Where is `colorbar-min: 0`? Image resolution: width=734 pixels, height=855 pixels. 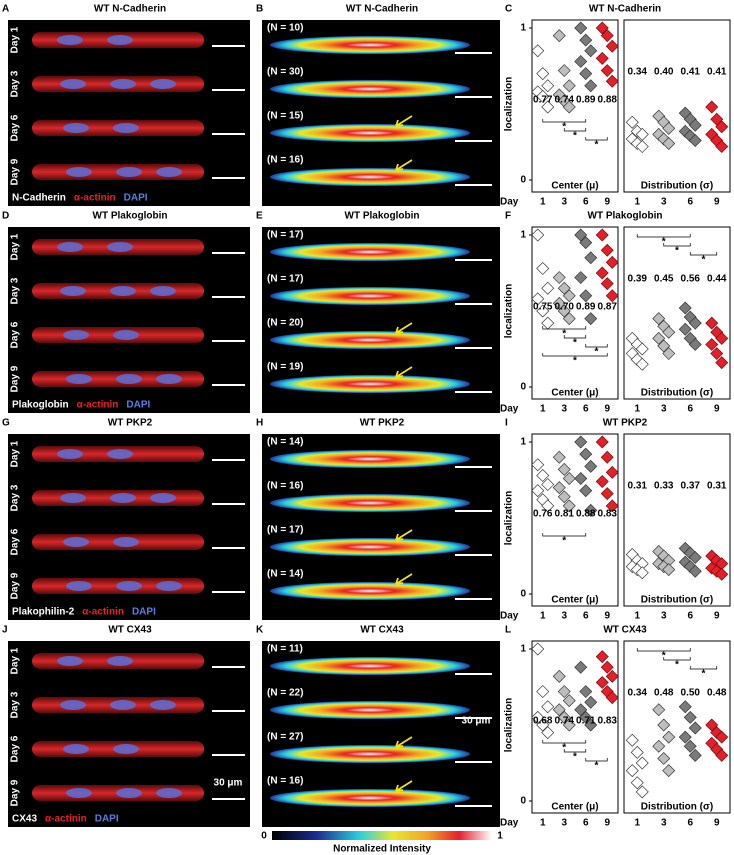
colorbar-min: 0 is located at coordinates (264, 836).